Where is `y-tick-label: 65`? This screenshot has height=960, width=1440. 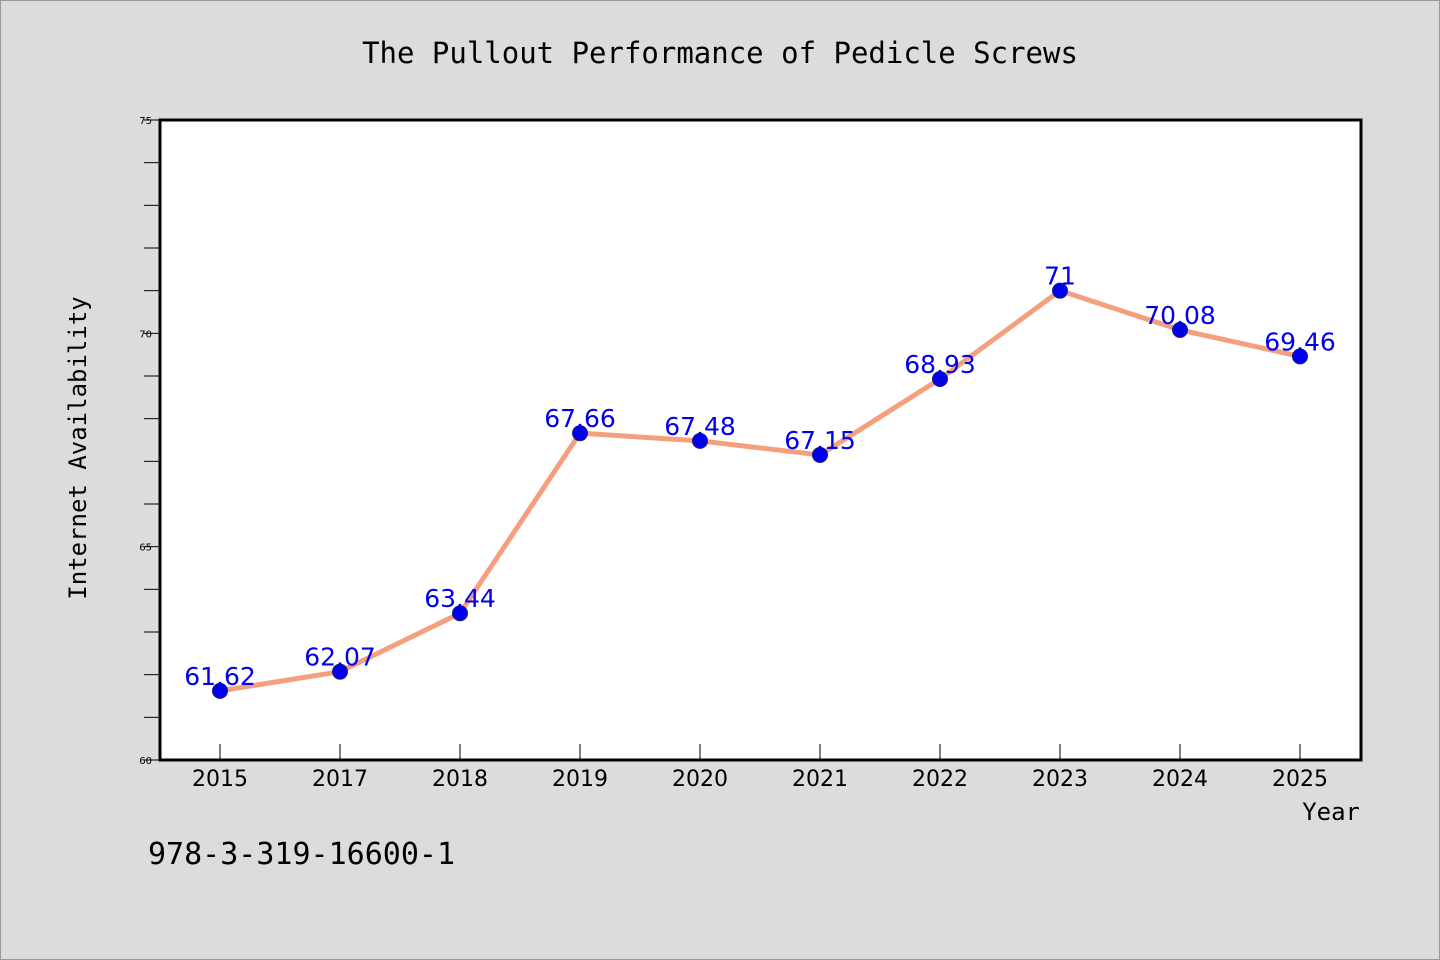
y-tick-label: 65 is located at coordinates (145, 548).